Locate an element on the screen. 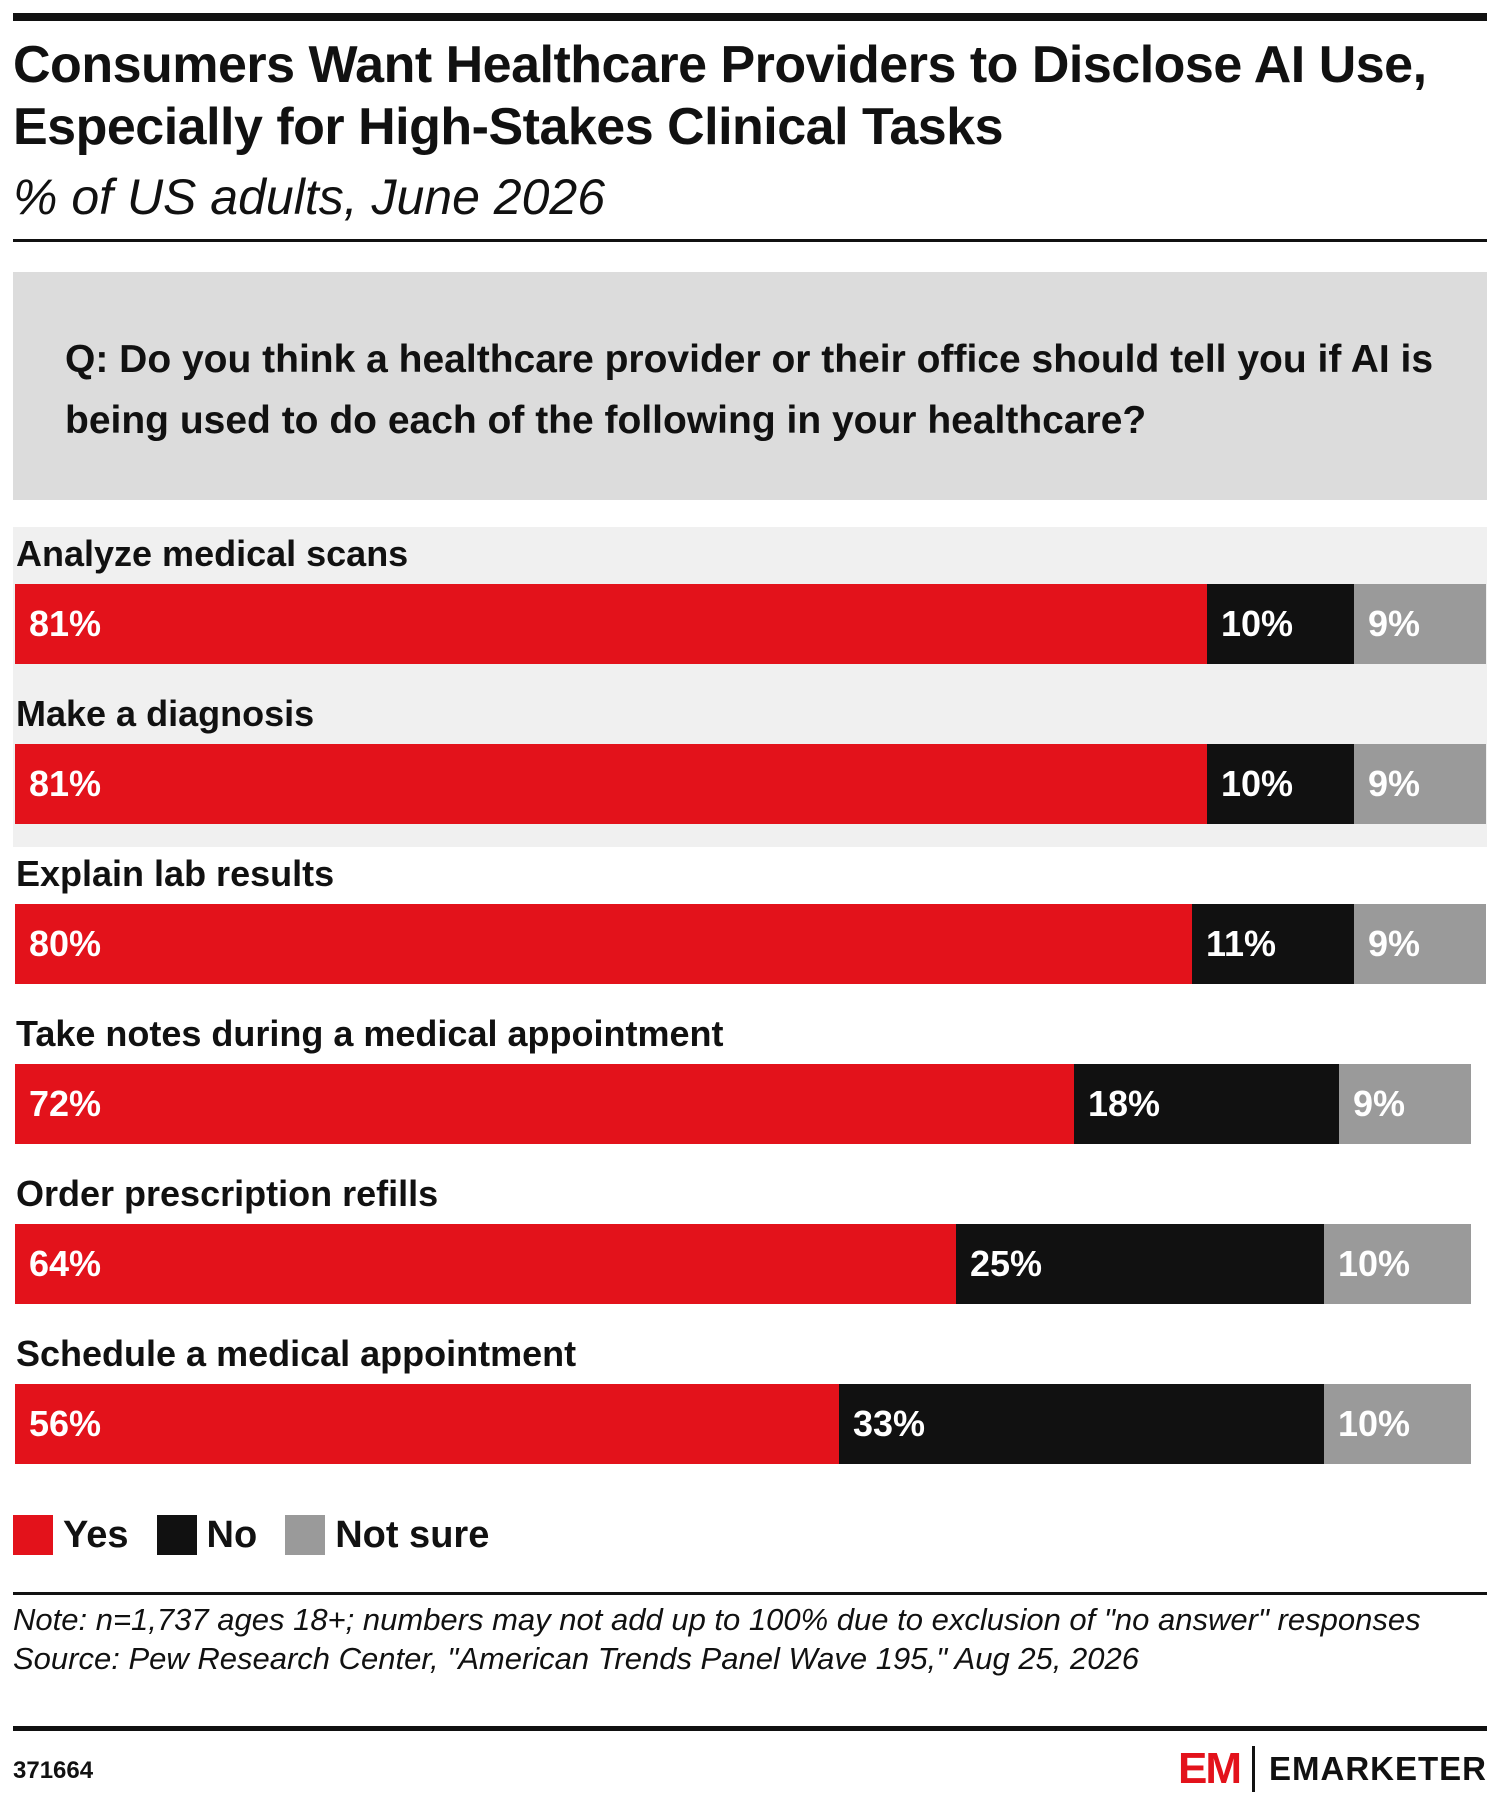 The width and height of the screenshot is (1499, 1809). data-label-yes: 56% is located at coordinates (65, 1423).